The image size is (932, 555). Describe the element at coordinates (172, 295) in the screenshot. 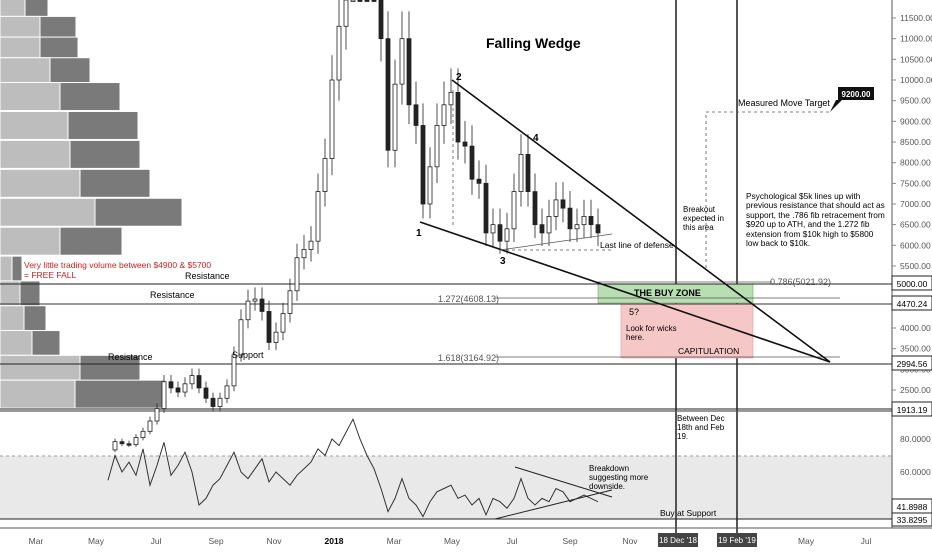

I see `resistance-label-2: Resistance` at that location.